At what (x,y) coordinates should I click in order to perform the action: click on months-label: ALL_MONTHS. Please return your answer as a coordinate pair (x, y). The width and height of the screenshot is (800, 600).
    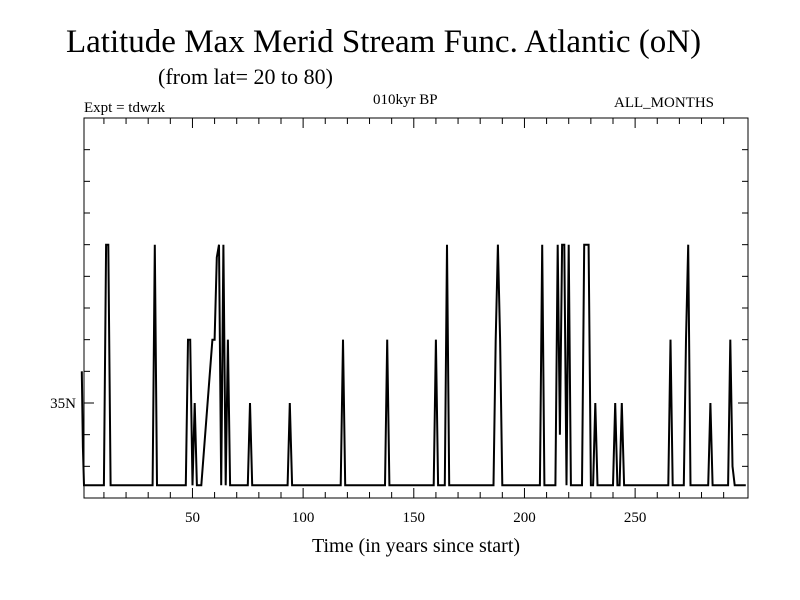
    Looking at the image, I should click on (664, 103).